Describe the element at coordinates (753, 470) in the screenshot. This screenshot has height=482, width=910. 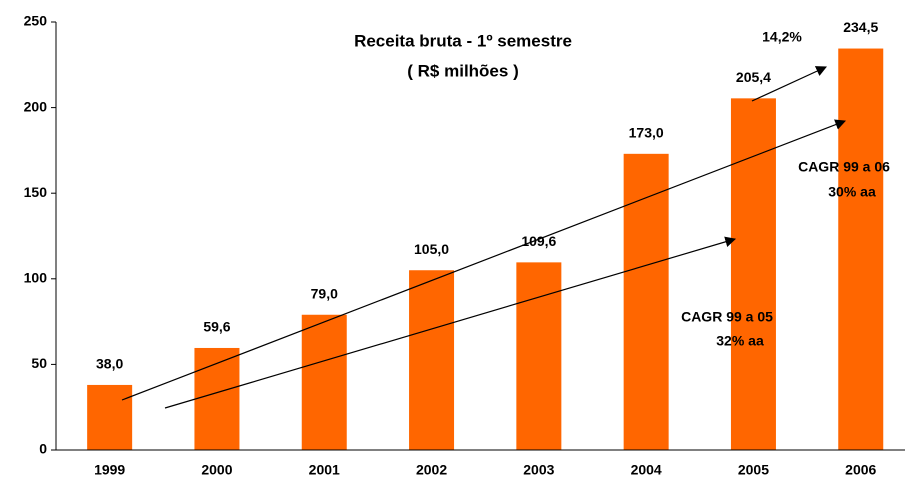
I see `x-tick-label: 2005` at that location.